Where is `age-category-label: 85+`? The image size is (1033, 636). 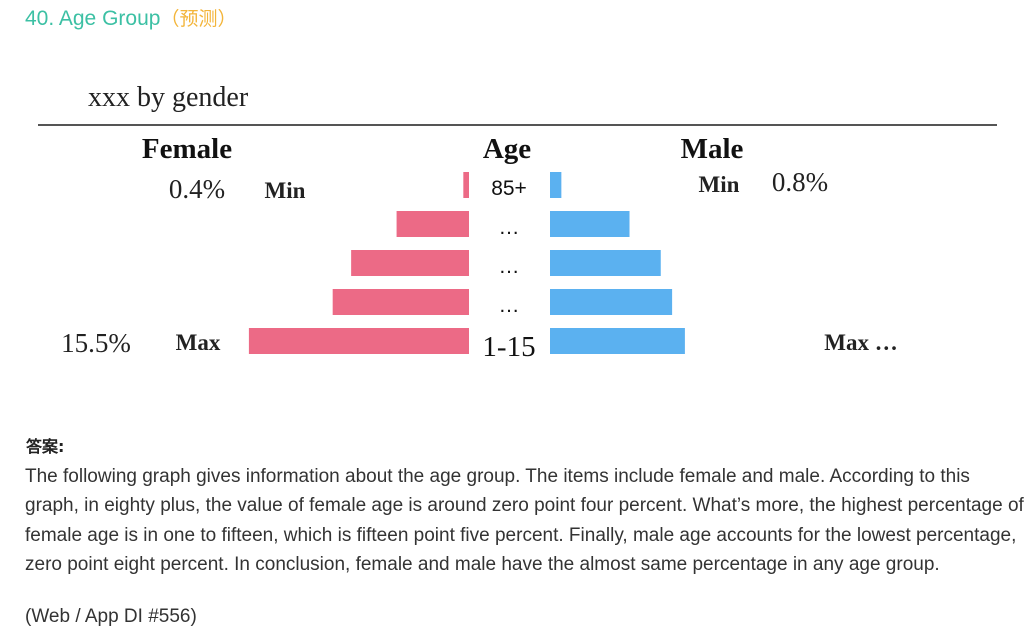
age-category-label: 85+ is located at coordinates (509, 188).